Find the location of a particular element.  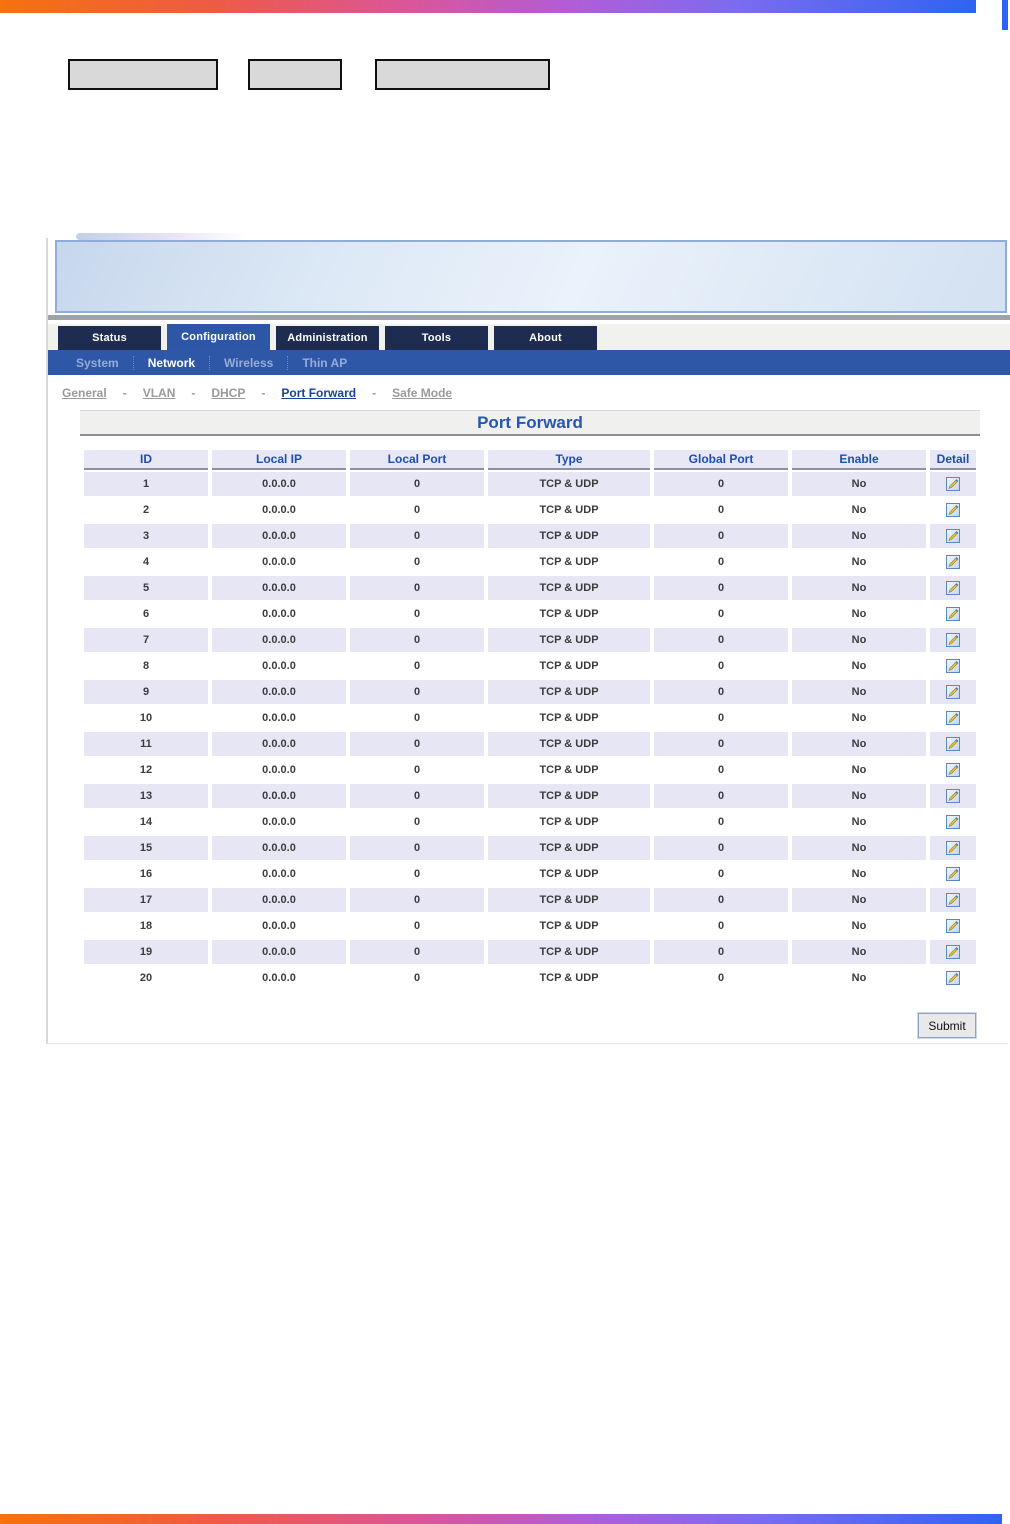

crumb-general: General is located at coordinates (84, 393).